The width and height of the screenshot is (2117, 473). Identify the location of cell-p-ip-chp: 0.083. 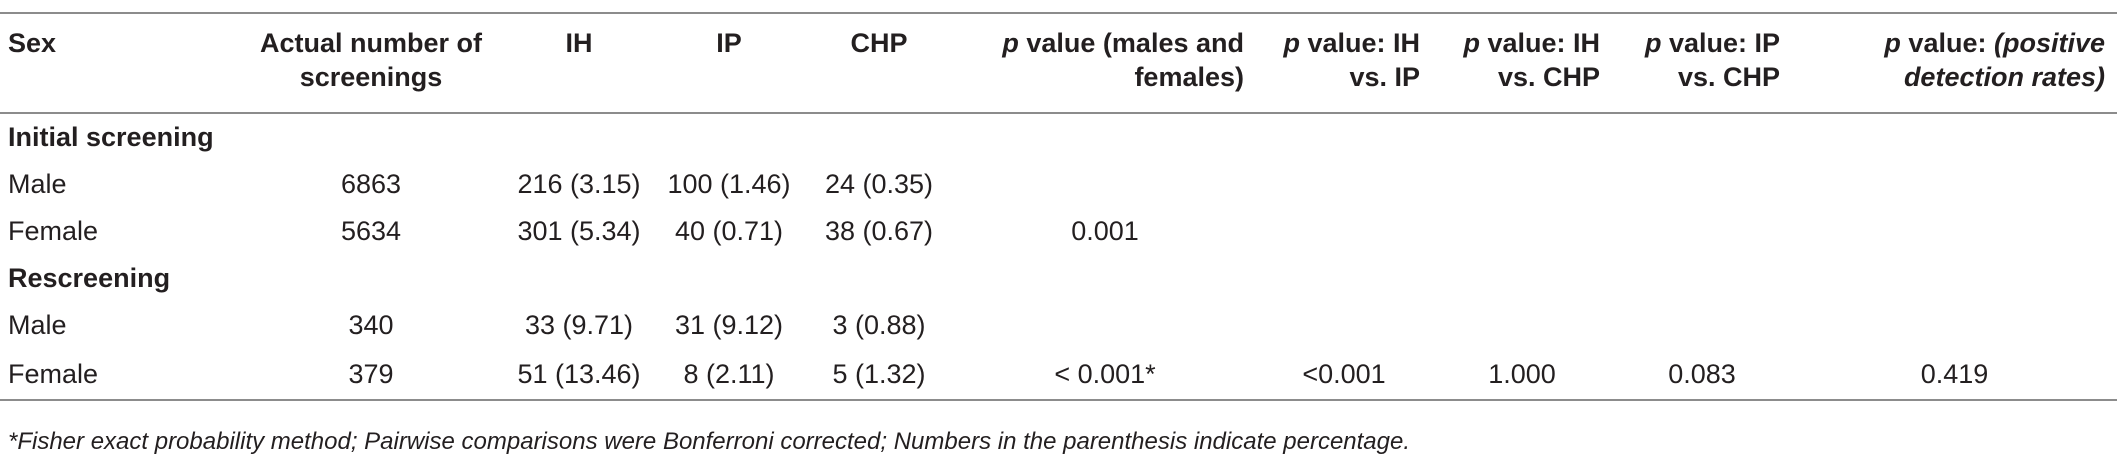
(1702, 375).